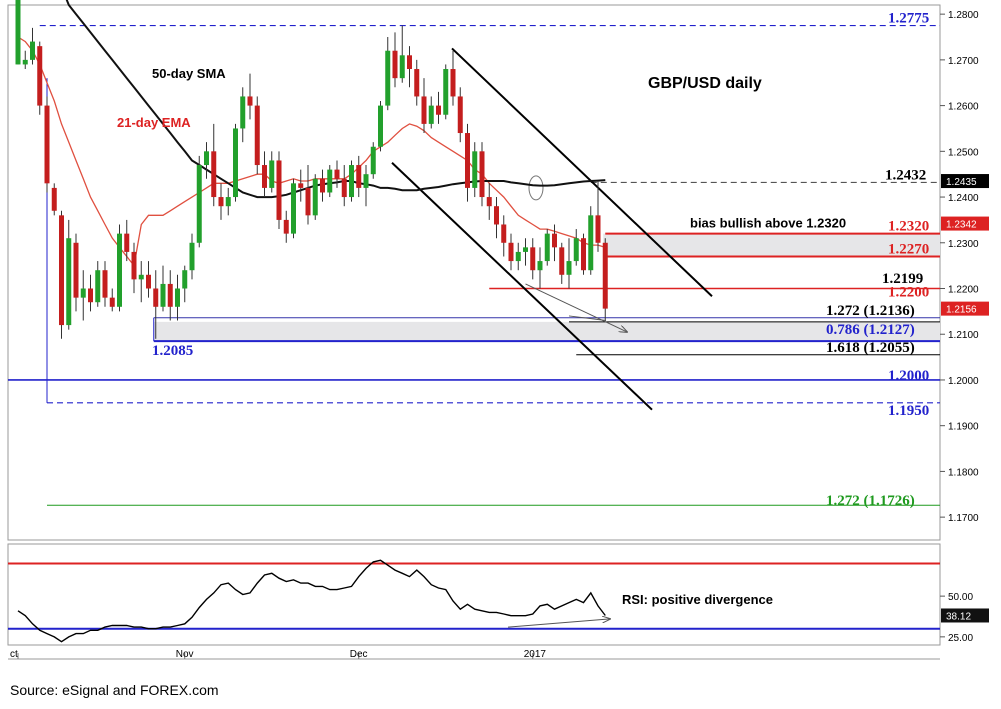  Describe the element at coordinates (771, 245) in the screenshot. I see `bias-zone` at that location.